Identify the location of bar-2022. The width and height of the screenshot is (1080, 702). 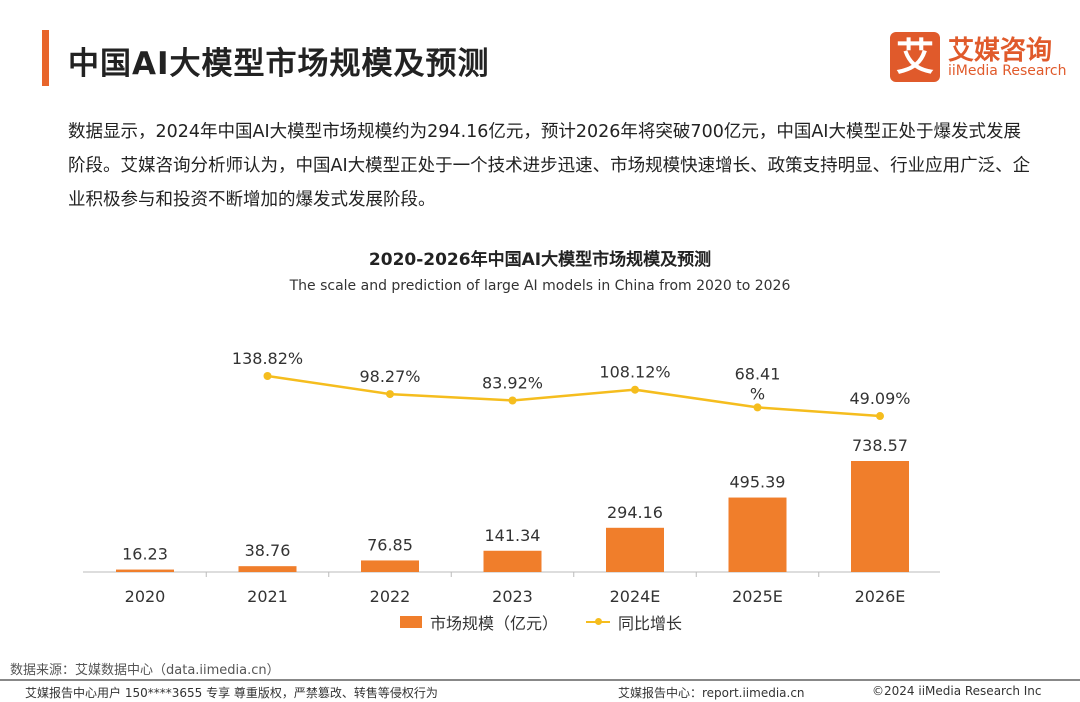
(390, 566).